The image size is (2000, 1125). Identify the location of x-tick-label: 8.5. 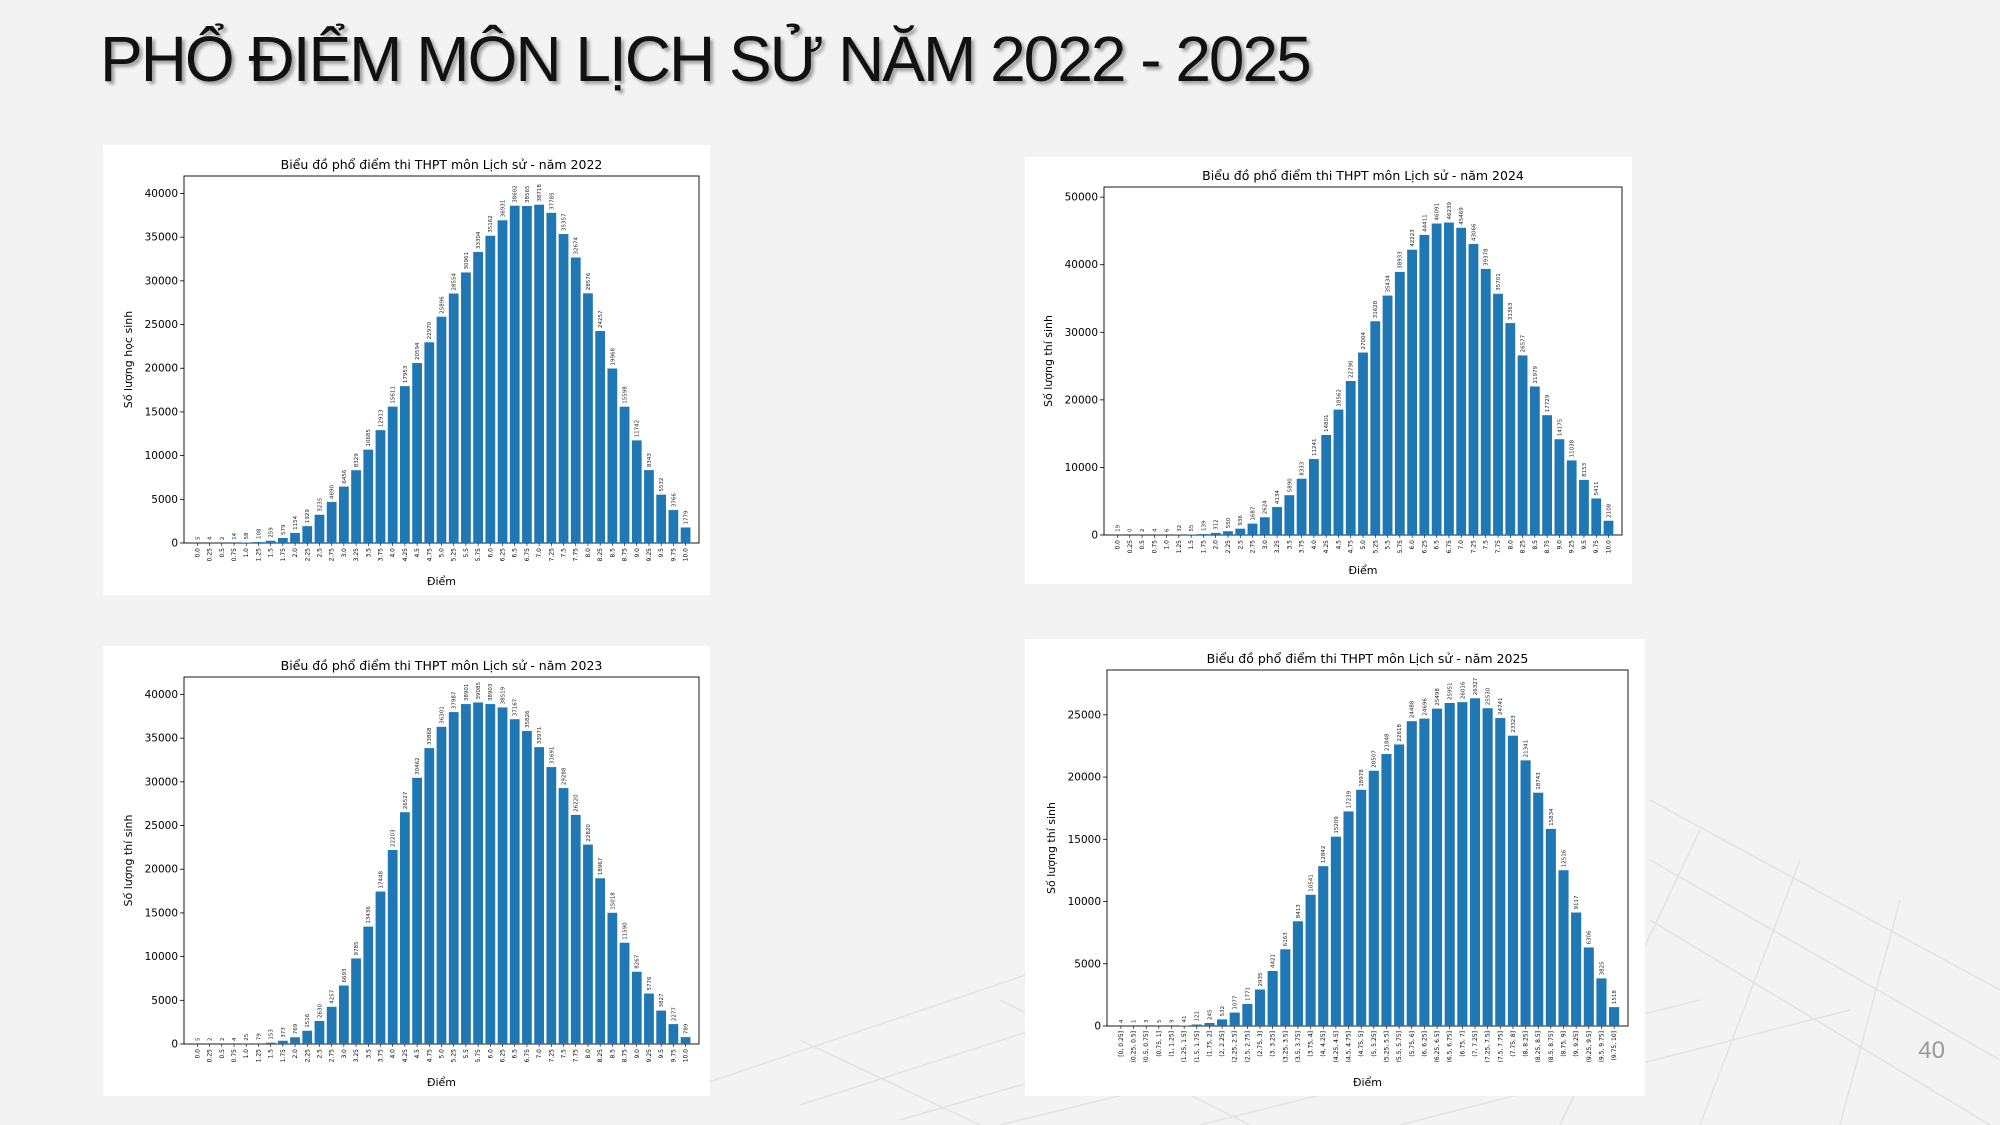
(612, 553).